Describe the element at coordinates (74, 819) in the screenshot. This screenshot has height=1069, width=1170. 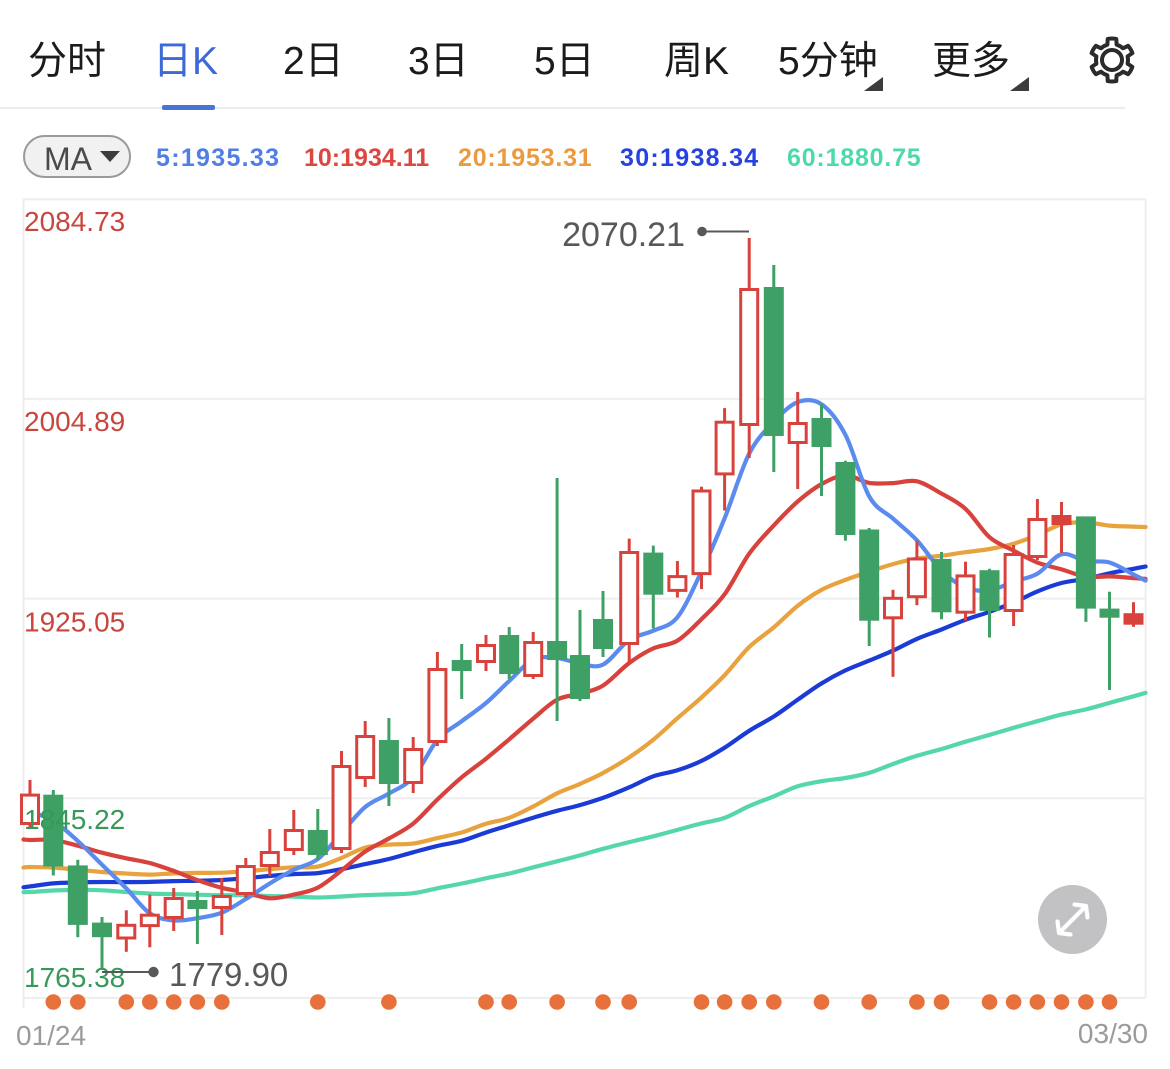
I see `svg-text: 1845.22` at that location.